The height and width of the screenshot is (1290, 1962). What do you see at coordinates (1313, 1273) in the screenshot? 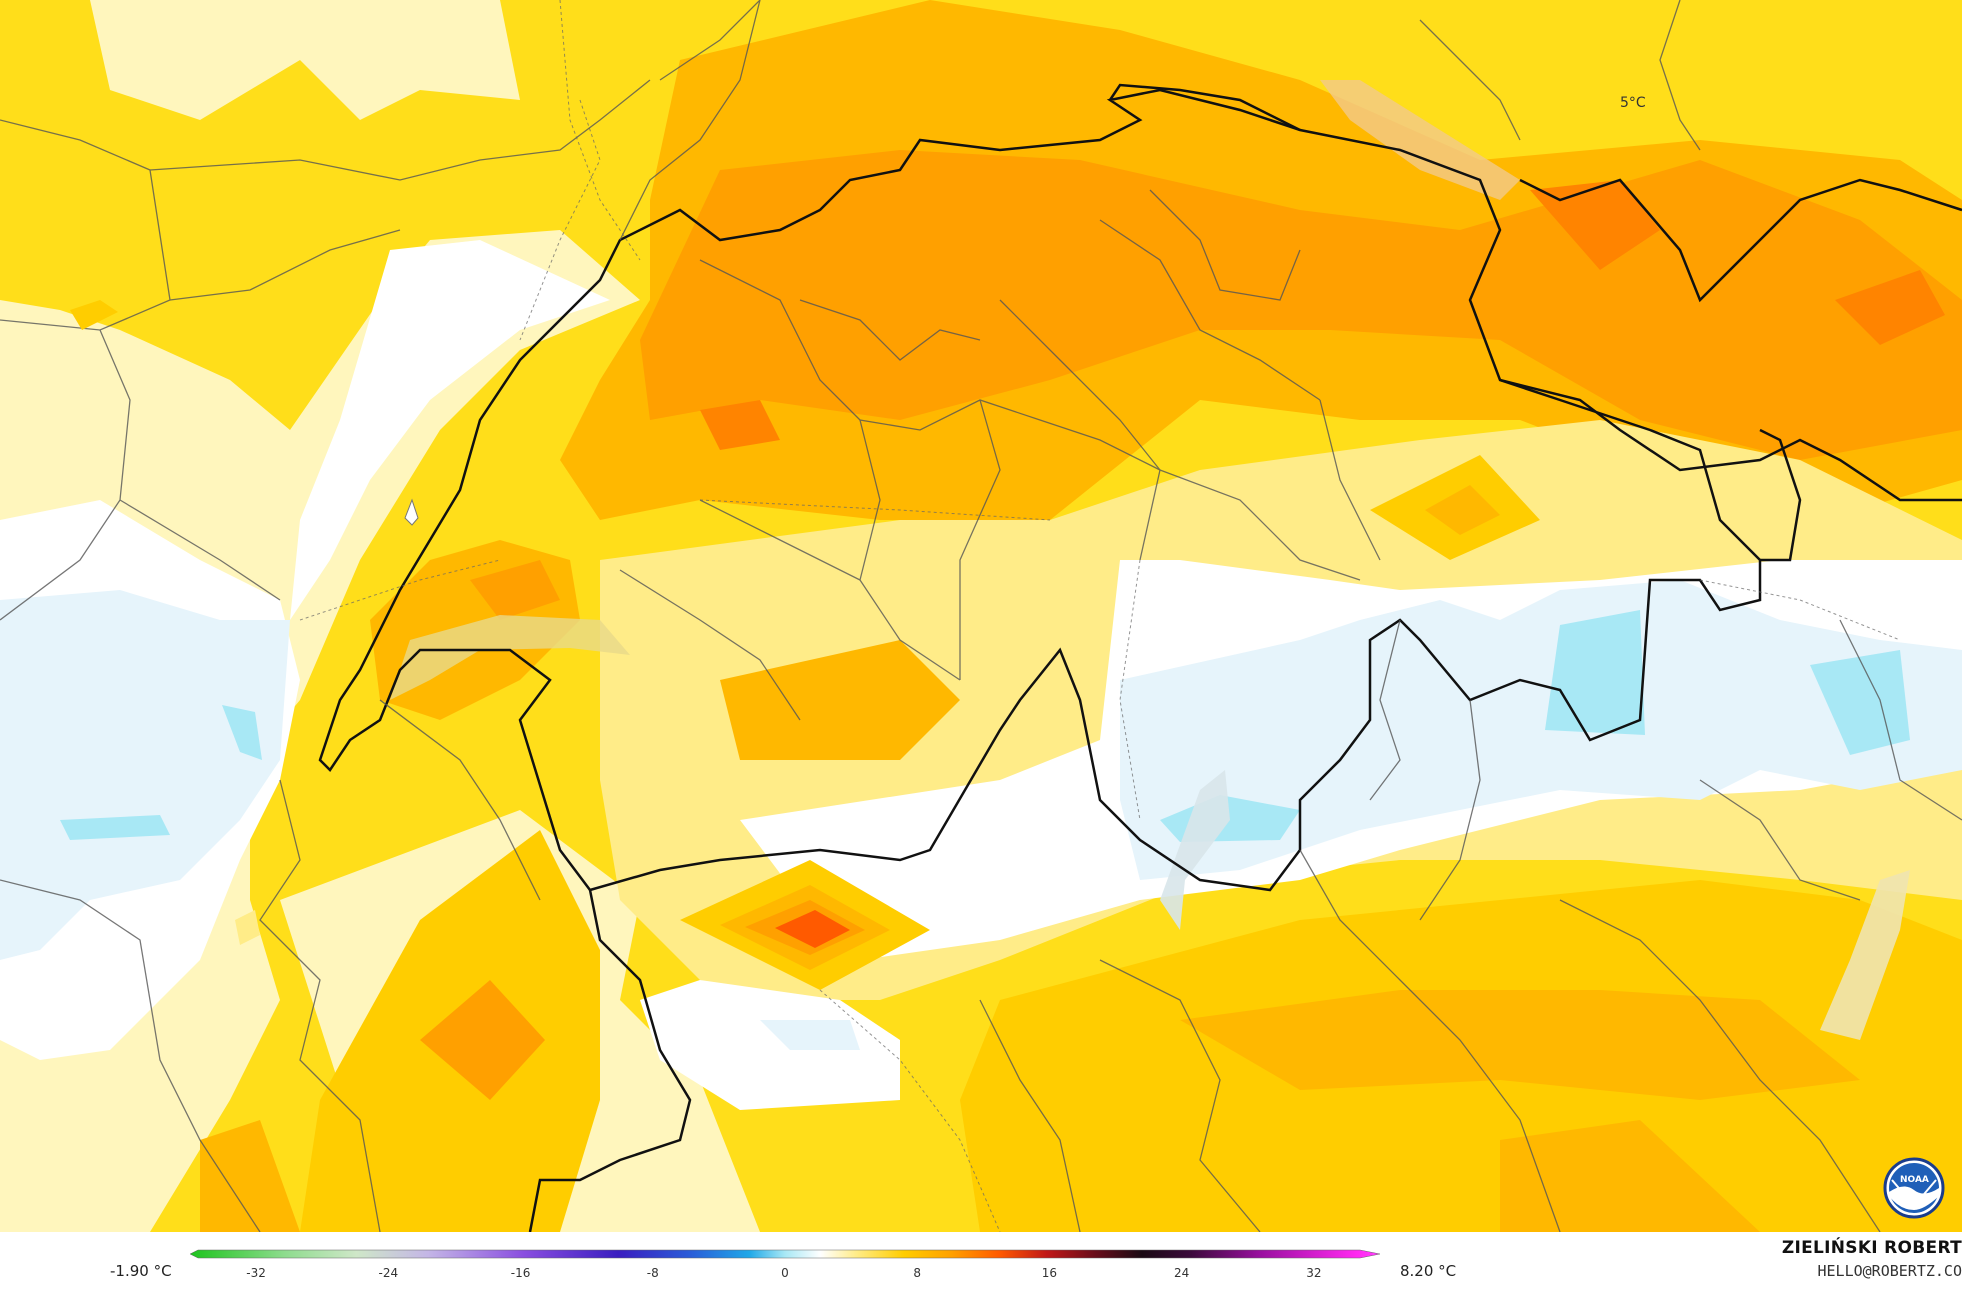
I see `color-scale-tick-label: 32` at bounding box center [1313, 1273].